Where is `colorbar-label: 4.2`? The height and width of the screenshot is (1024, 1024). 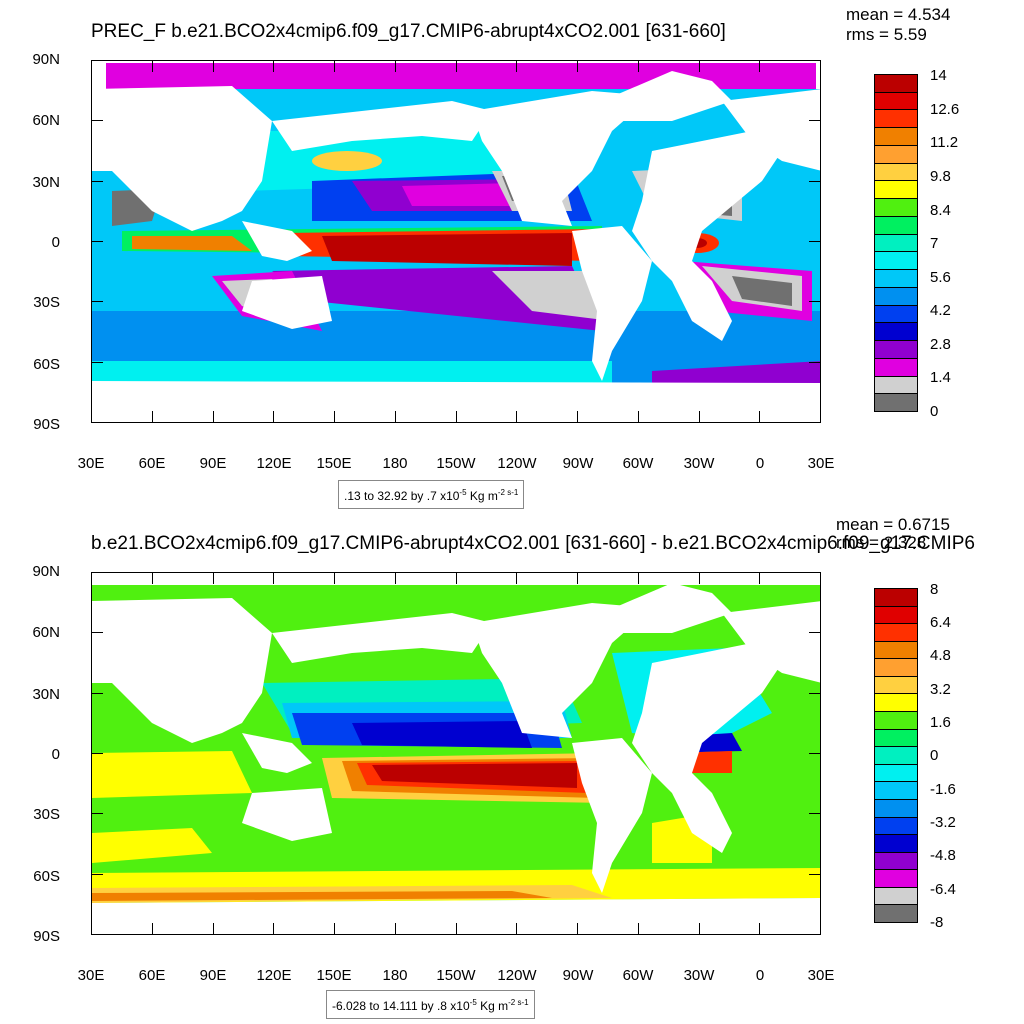 colorbar-label: 4.2 is located at coordinates (940, 310).